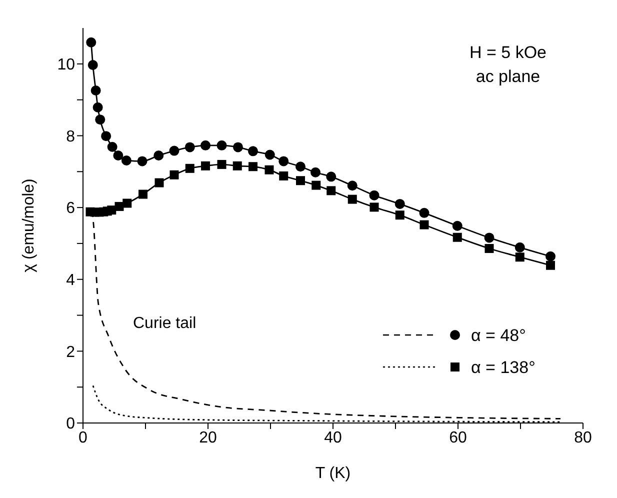 This screenshot has height=498, width=617. I want to click on legend-key: α = 138°, so click(459, 367).